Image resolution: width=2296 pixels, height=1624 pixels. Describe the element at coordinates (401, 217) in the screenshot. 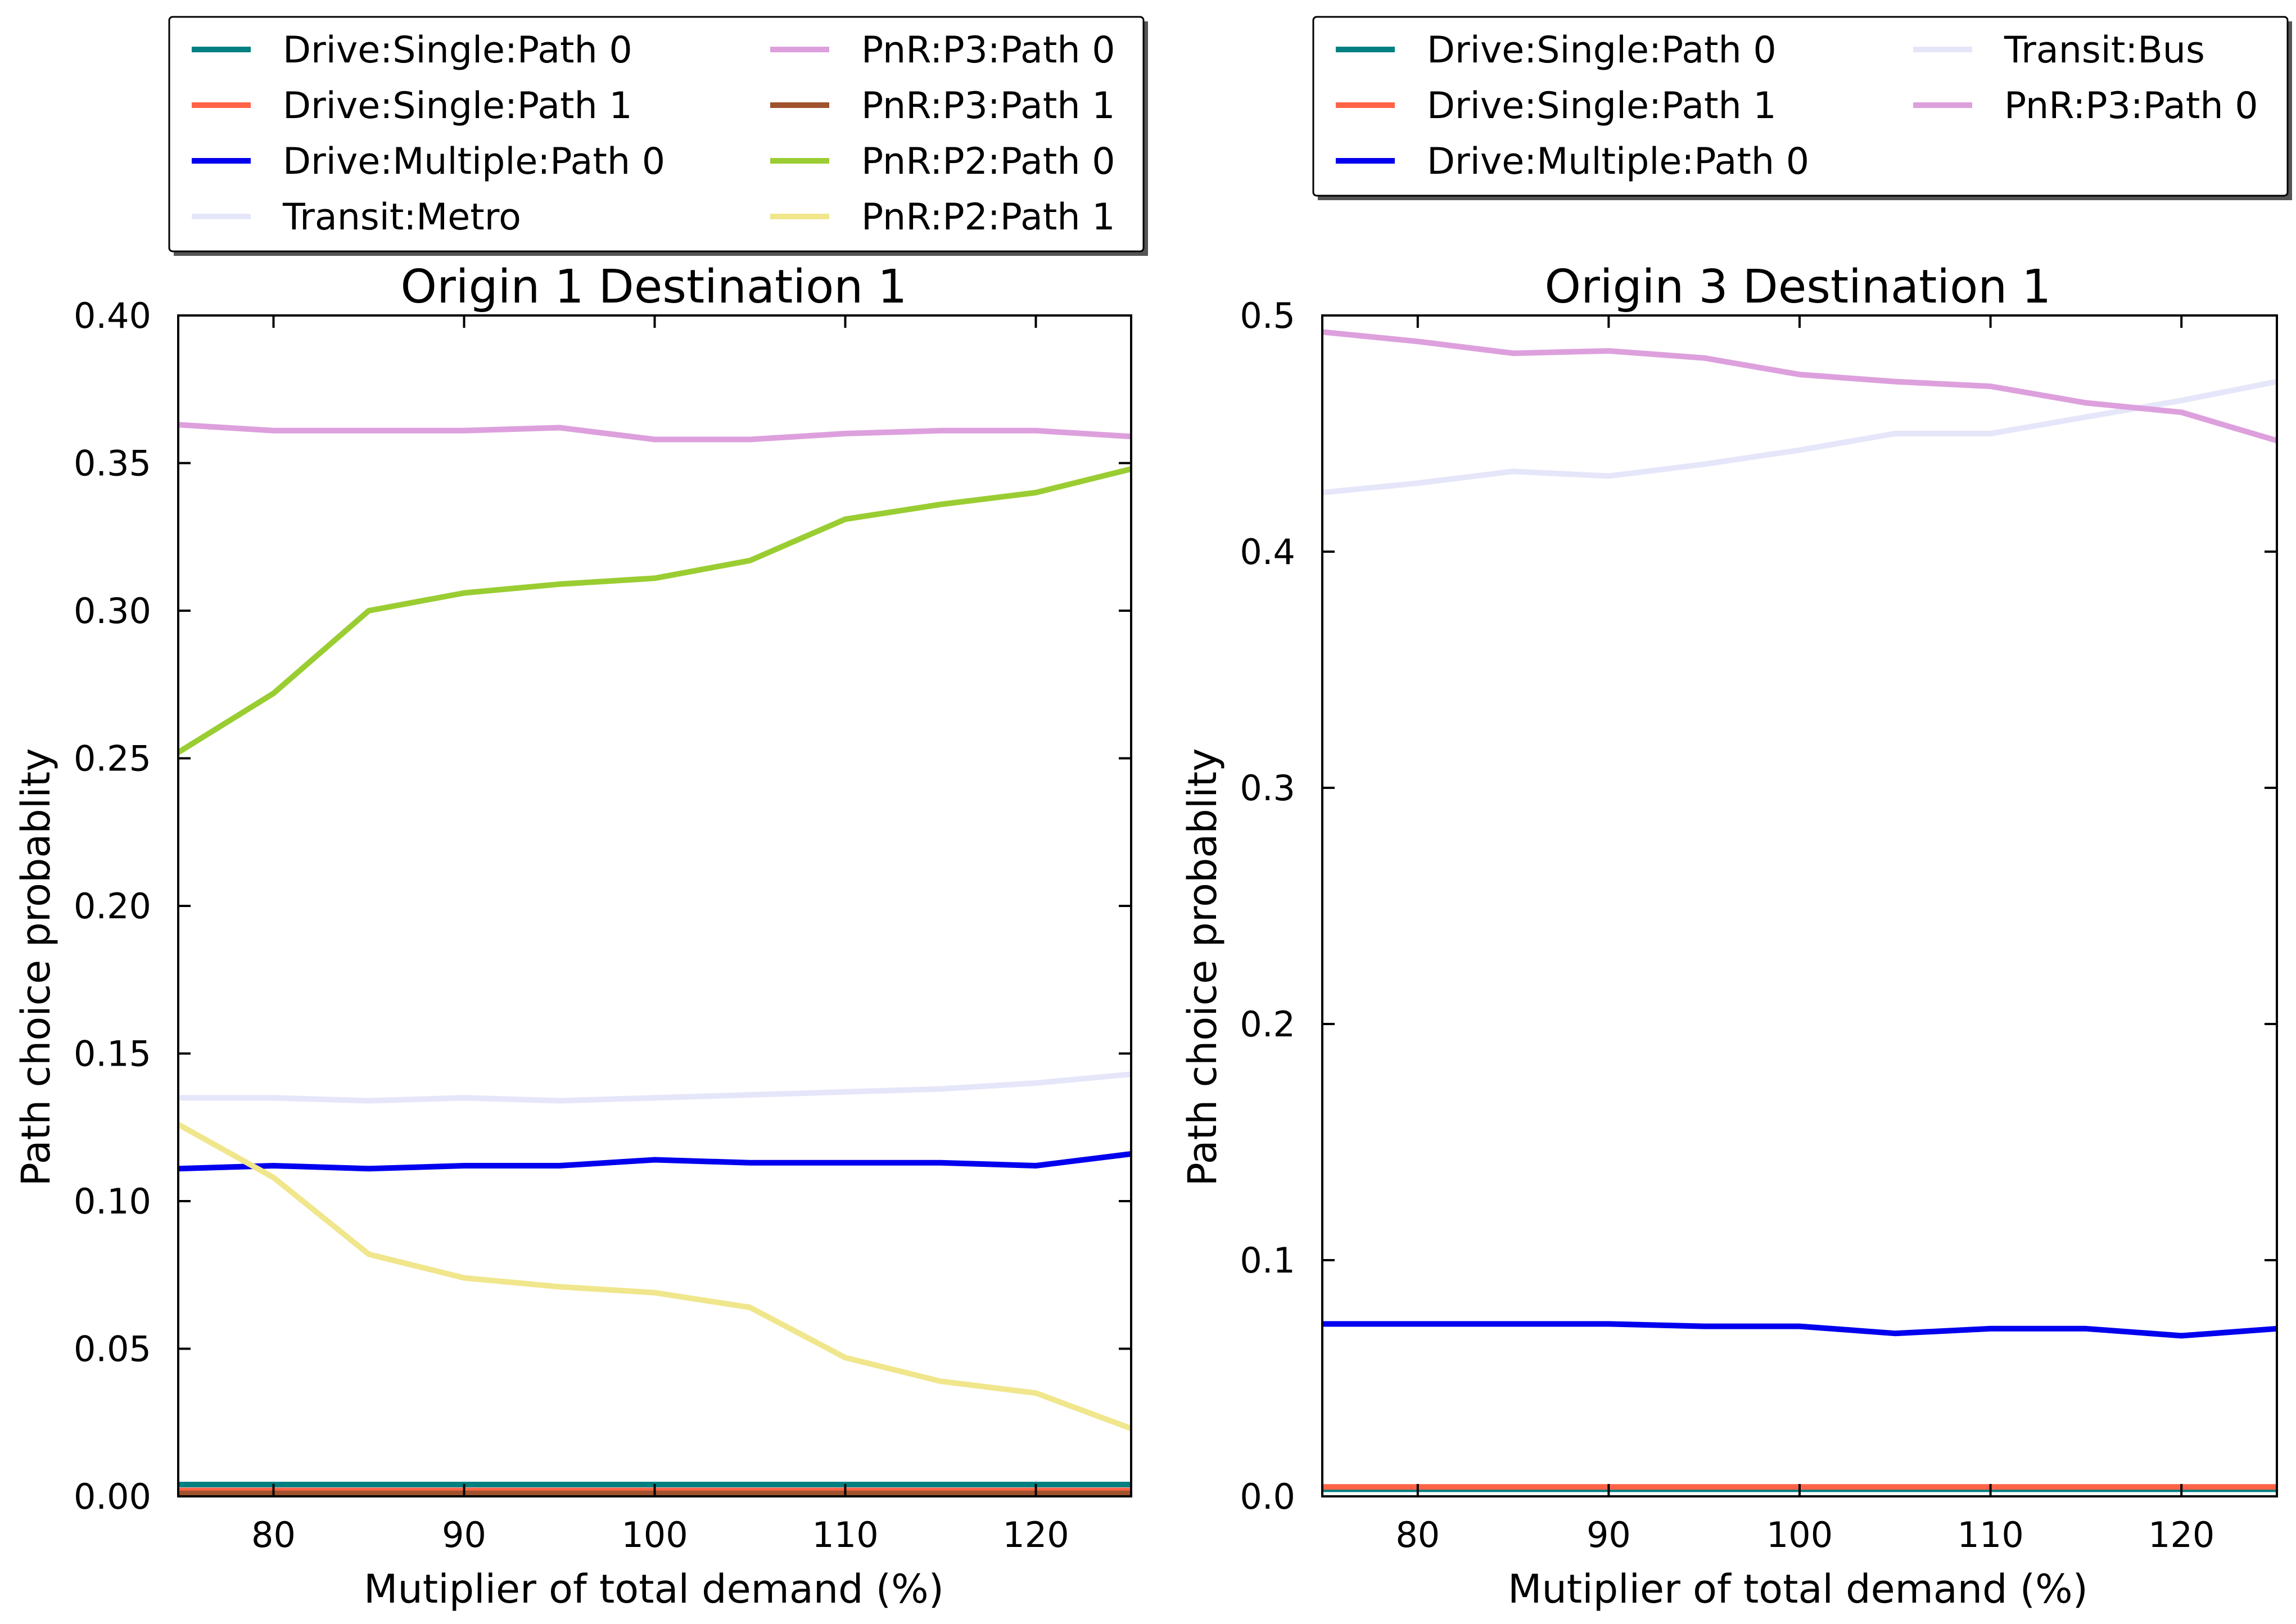

I see `legend-label: Transit:Metro` at that location.